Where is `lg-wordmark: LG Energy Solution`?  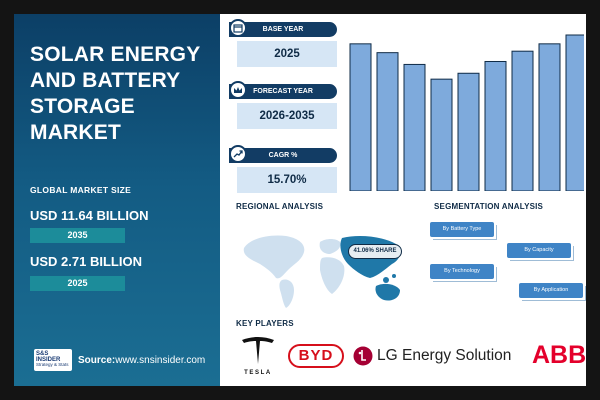
lg-wordmark: LG Energy Solution is located at coordinates (444, 355).